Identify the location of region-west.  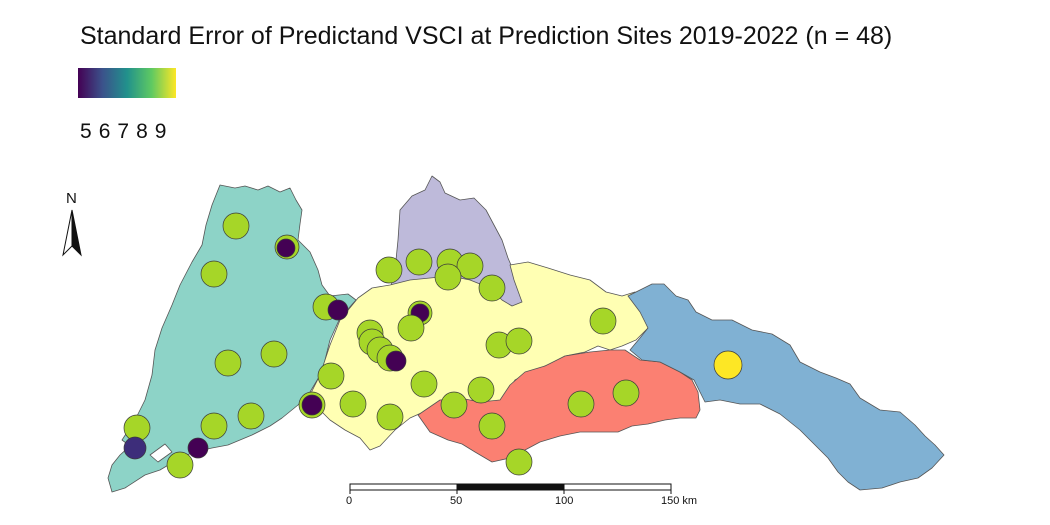
(232, 338).